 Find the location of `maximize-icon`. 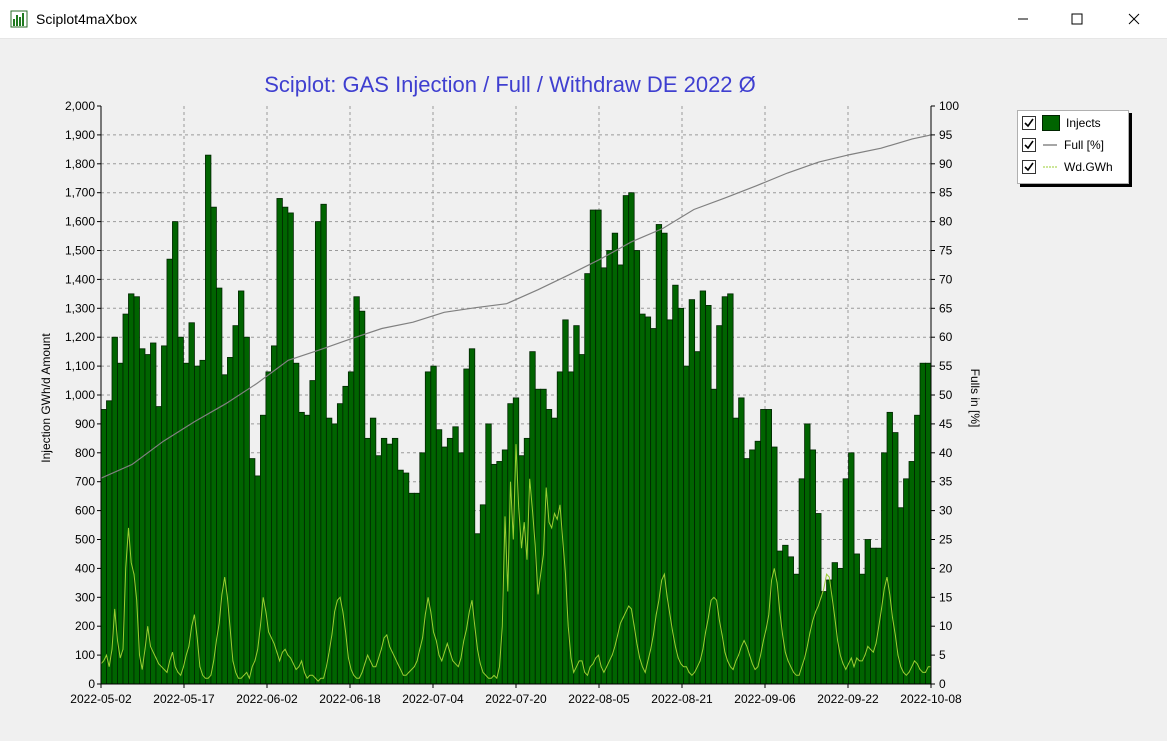

maximize-icon is located at coordinates (1077, 19).